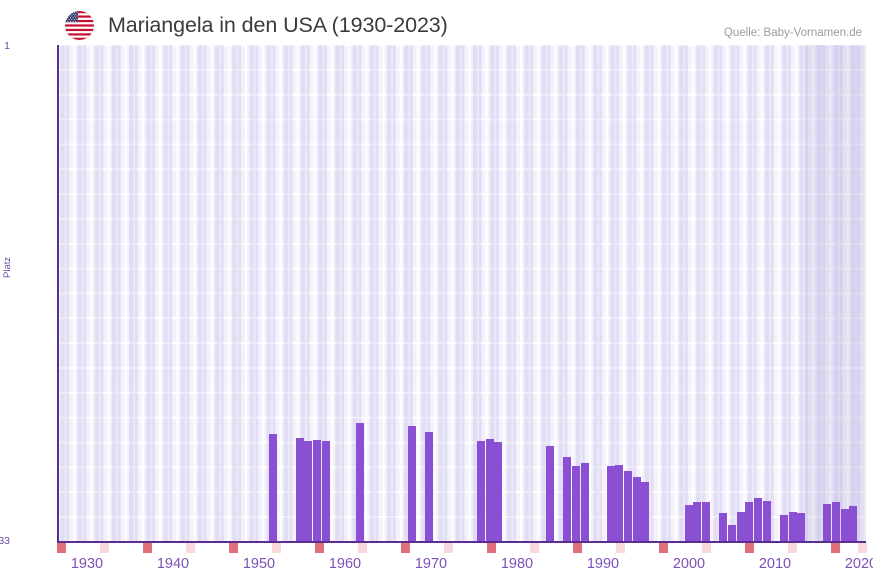  What do you see at coordinates (7, 46) in the screenshot?
I see `y-axis-tick-top: 1` at bounding box center [7, 46].